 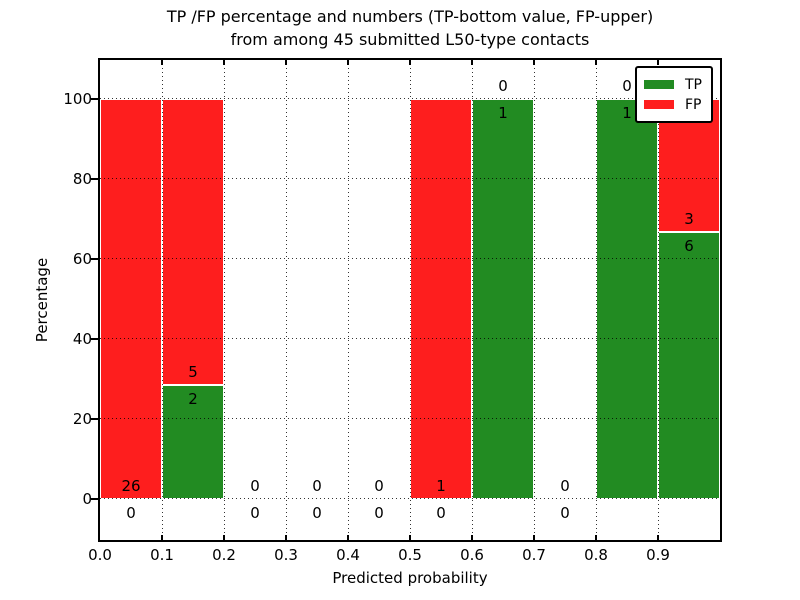 What do you see at coordinates (82, 338) in the screenshot?
I see `y-tick-label: 40` at bounding box center [82, 338].